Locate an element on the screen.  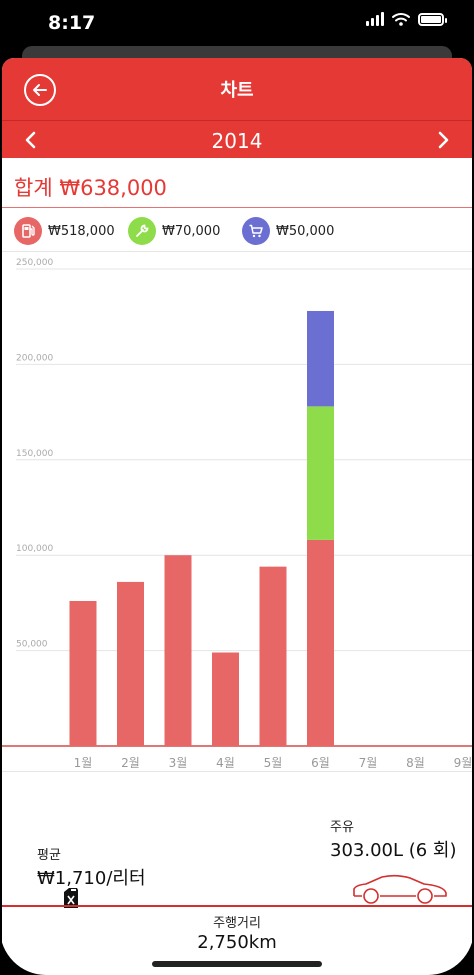
distance-label: 주행거리 is located at coordinates (237, 923).